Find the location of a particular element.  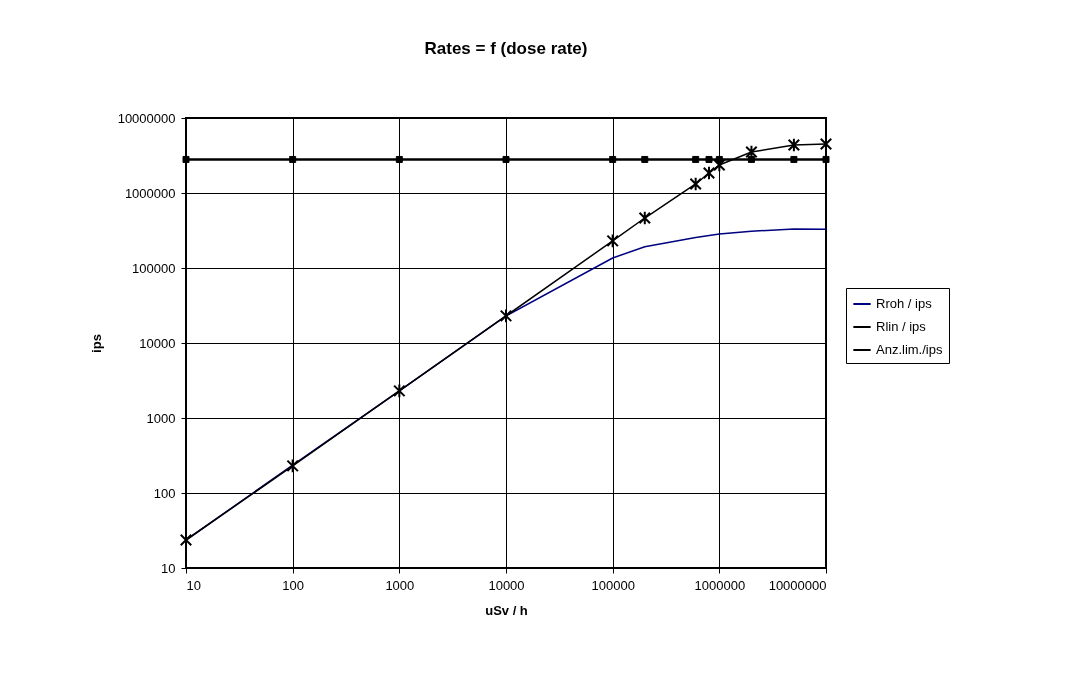

legend-label: Anz.lim./ips is located at coordinates (909, 349).